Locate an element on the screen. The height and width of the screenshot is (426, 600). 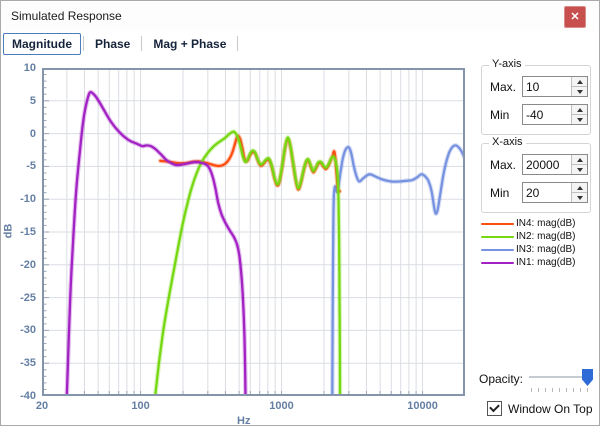
y-axis-groupbox: Y-axis Max. Min is located at coordinates (536, 96).